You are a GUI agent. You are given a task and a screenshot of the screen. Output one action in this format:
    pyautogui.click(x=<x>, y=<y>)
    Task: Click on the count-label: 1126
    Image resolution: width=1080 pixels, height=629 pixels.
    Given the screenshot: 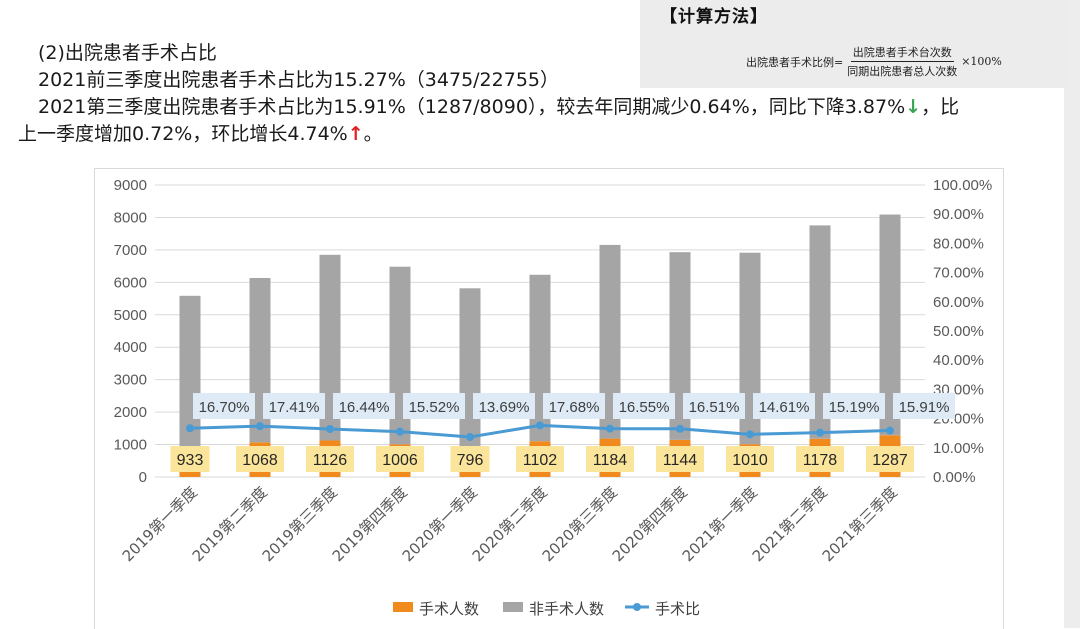 What is the action you would take?
    pyautogui.click(x=330, y=460)
    